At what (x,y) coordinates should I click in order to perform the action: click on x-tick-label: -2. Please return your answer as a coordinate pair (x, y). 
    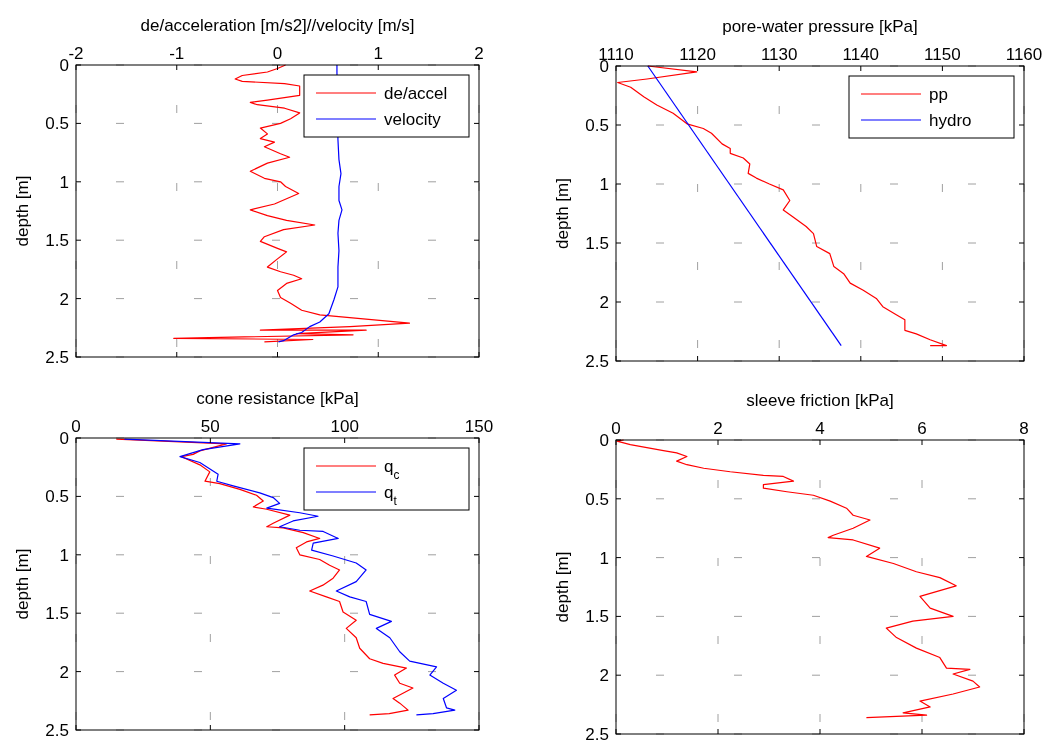
    Looking at the image, I should click on (76, 53).